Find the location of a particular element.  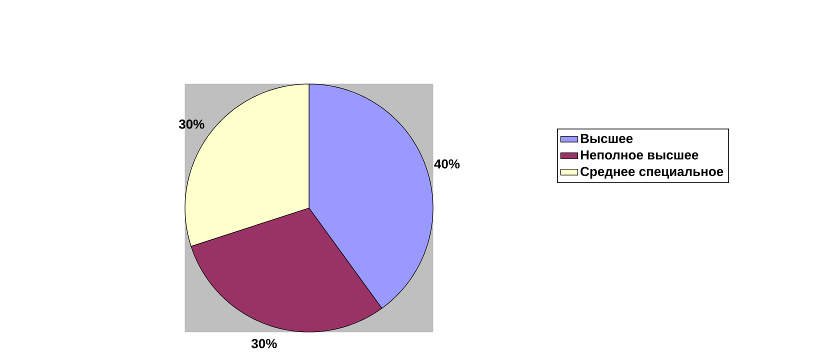

legend-label: Высшее is located at coordinates (606, 139).